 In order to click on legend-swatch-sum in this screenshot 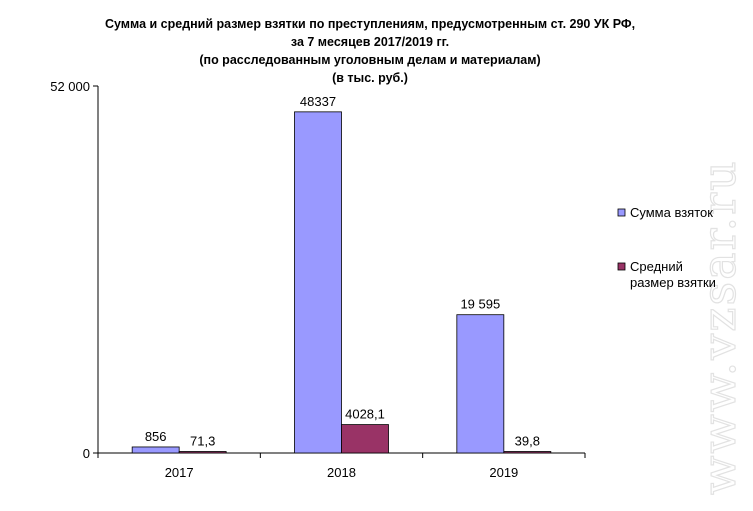, I will do `click(621, 212)`.